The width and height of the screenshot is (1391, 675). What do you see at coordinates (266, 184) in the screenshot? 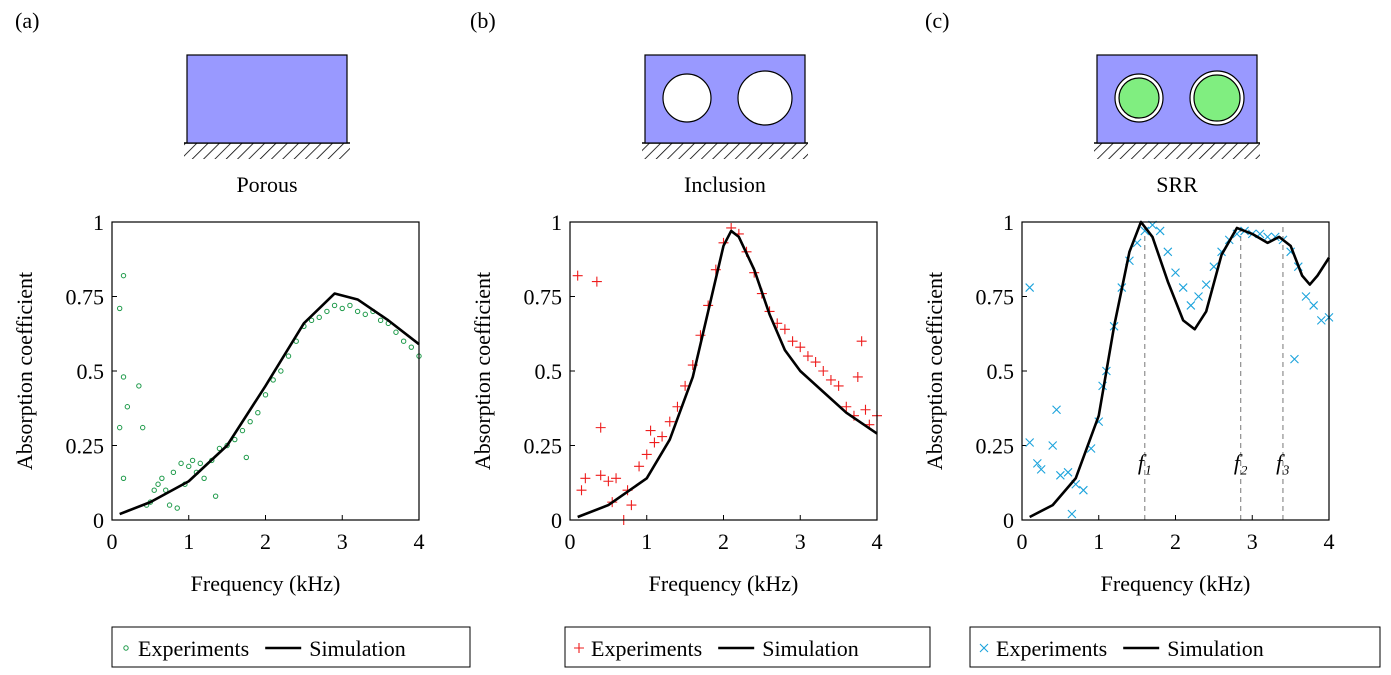
I see `schematic-label: Porous` at bounding box center [266, 184].